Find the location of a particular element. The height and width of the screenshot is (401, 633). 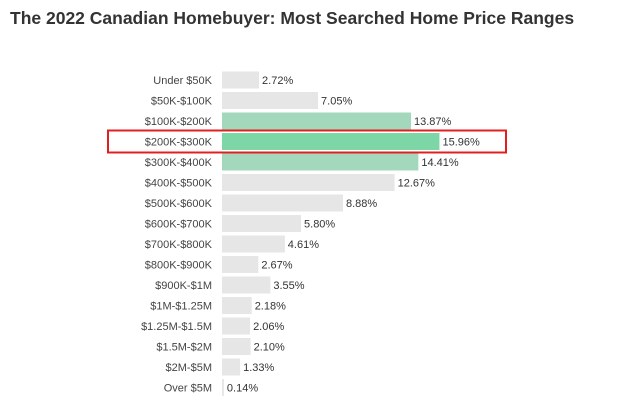

bar-500k-600k is located at coordinates (282, 203).